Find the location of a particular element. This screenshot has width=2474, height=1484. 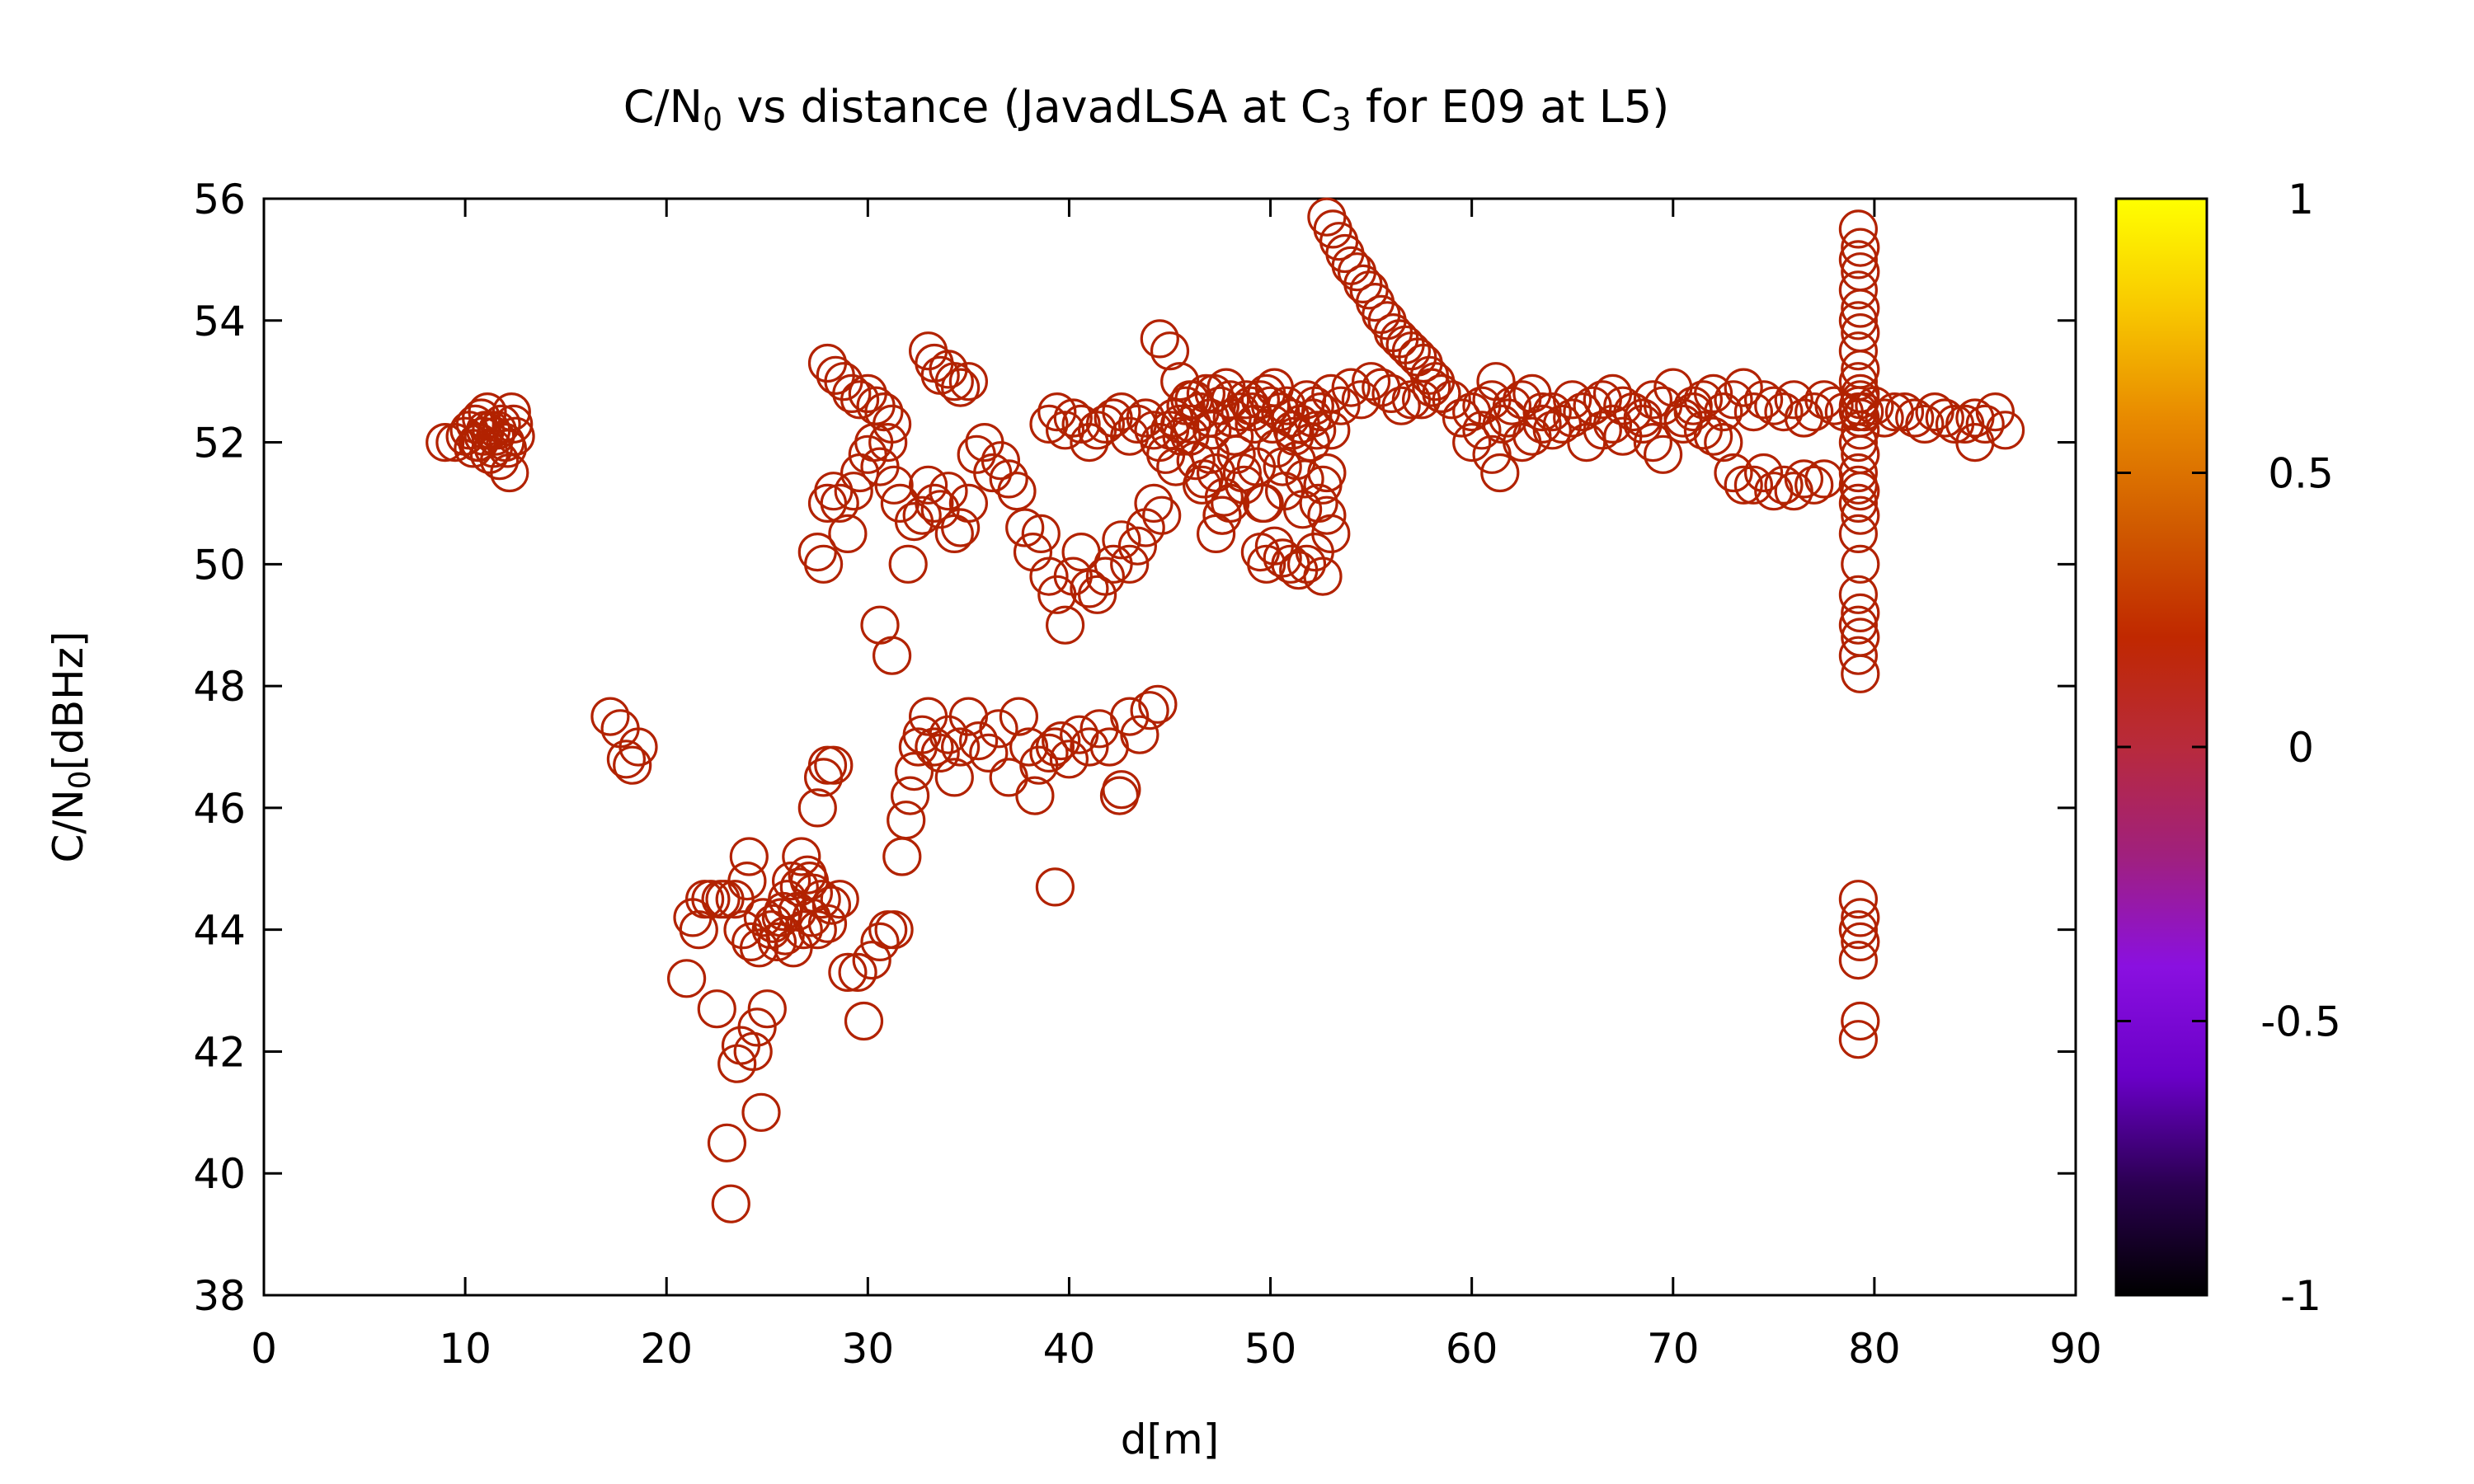

x-tick-label: 0 is located at coordinates (264, 1349).